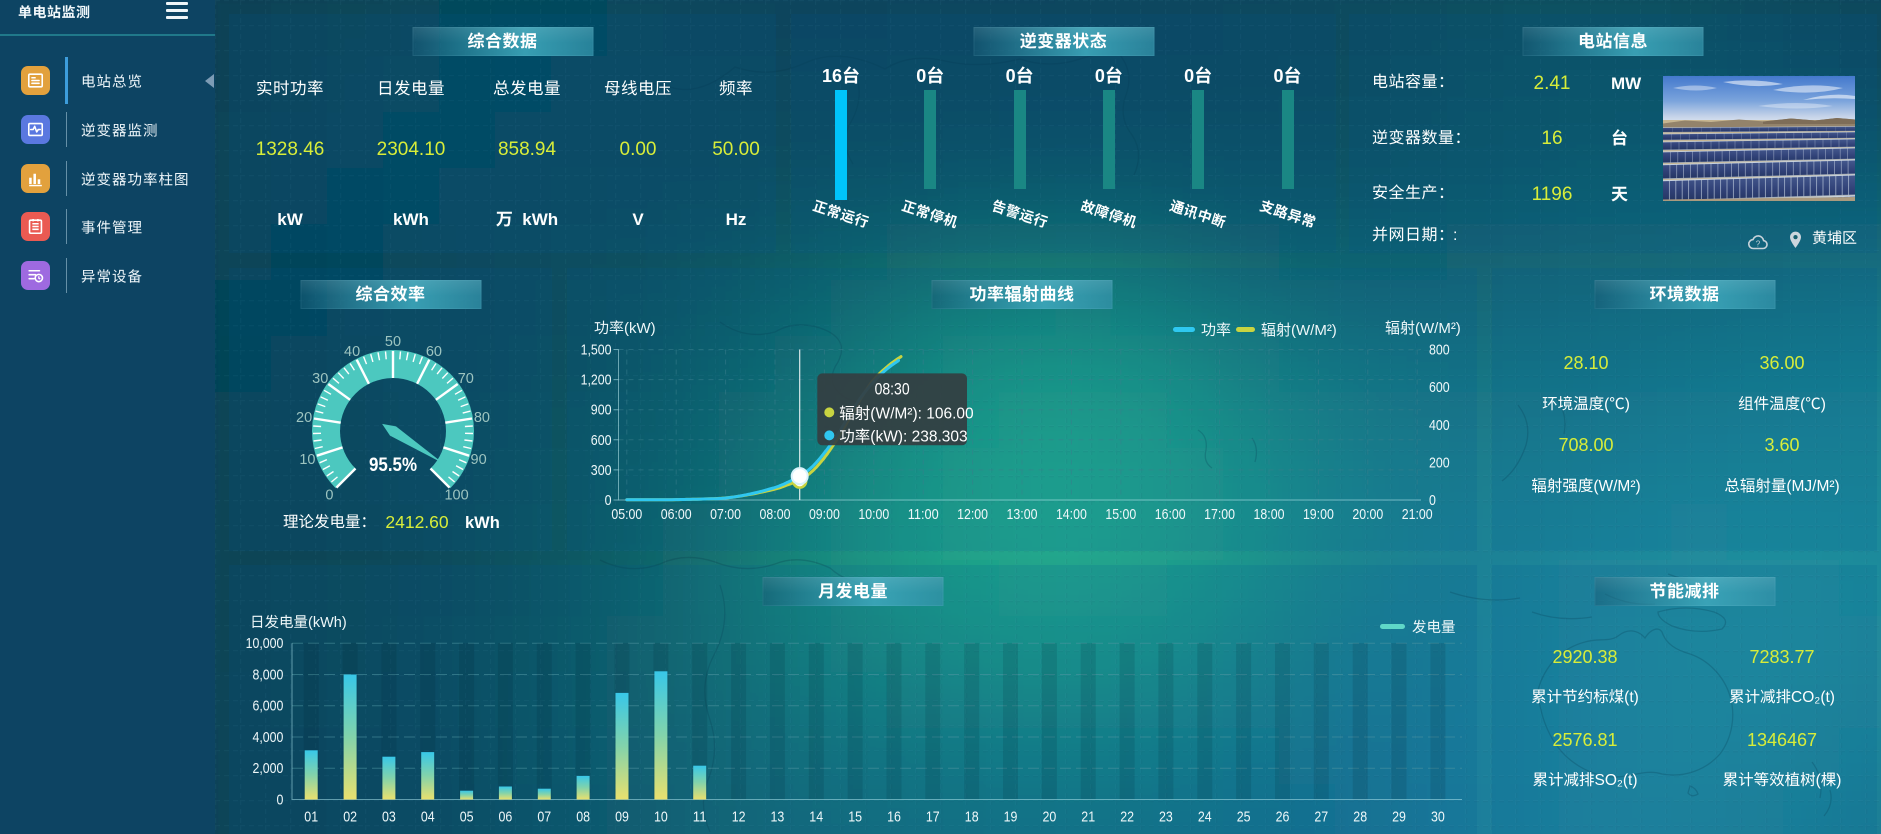  Describe the element at coordinates (775, 514) in the screenshot. I see `svg-text: 08:00` at that location.